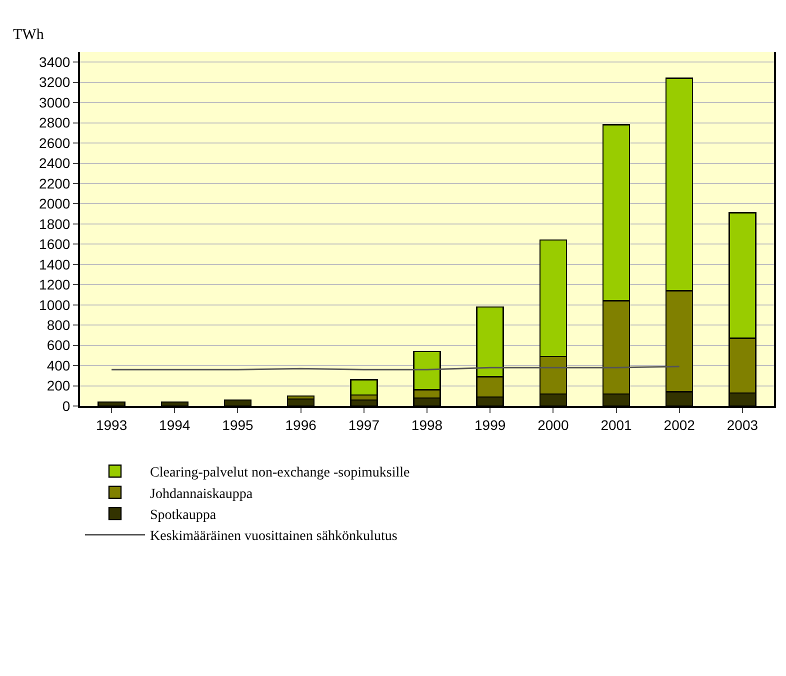 The width and height of the screenshot is (786, 676). Describe the element at coordinates (54, 122) in the screenshot. I see `y-tick-label: 2800` at that location.